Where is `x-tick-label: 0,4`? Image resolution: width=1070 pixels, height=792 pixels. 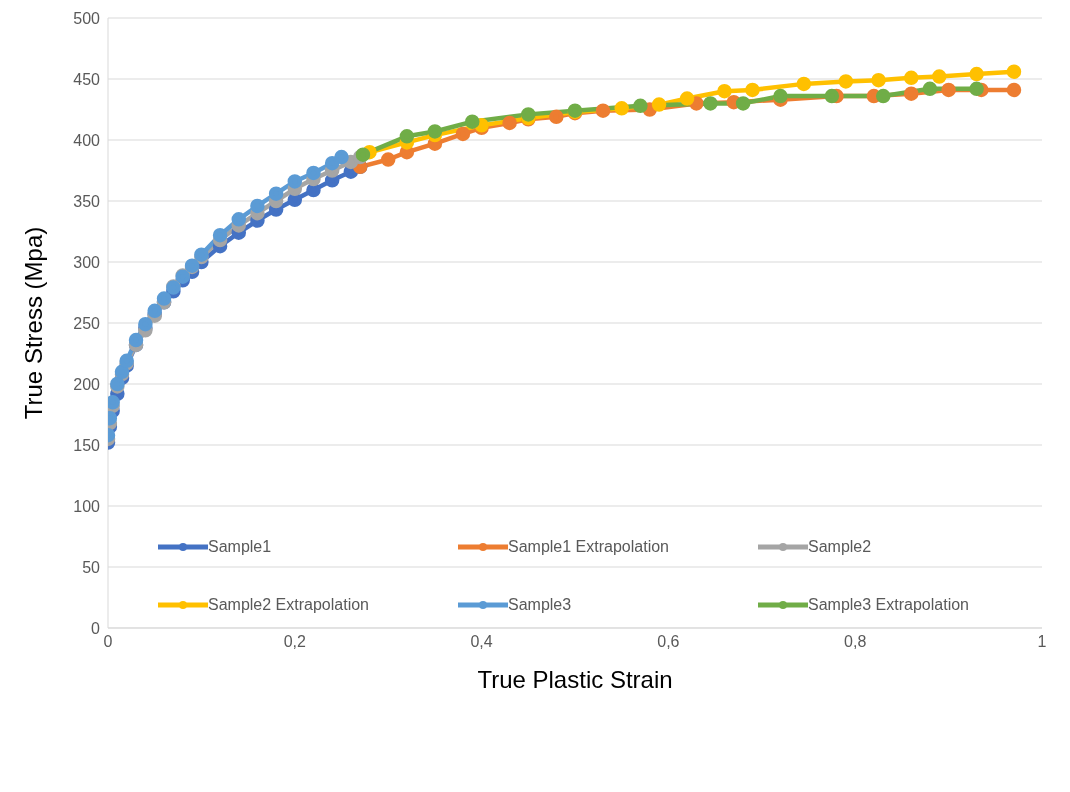
x-tick-label: 0,4 is located at coordinates (481, 642).